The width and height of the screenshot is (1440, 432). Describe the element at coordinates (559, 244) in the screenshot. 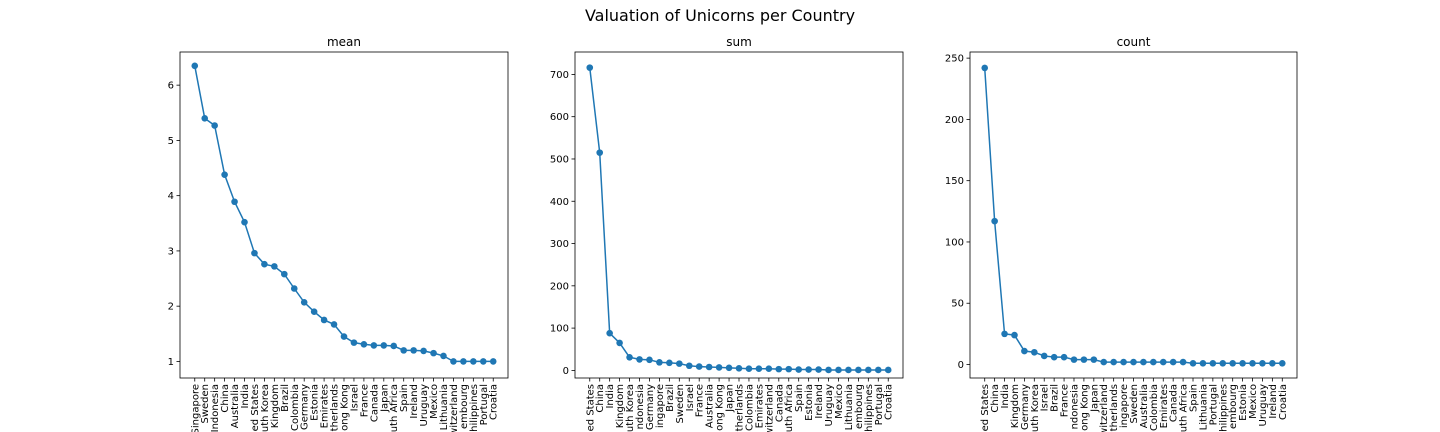

I see `y-tick-label: 300` at that location.